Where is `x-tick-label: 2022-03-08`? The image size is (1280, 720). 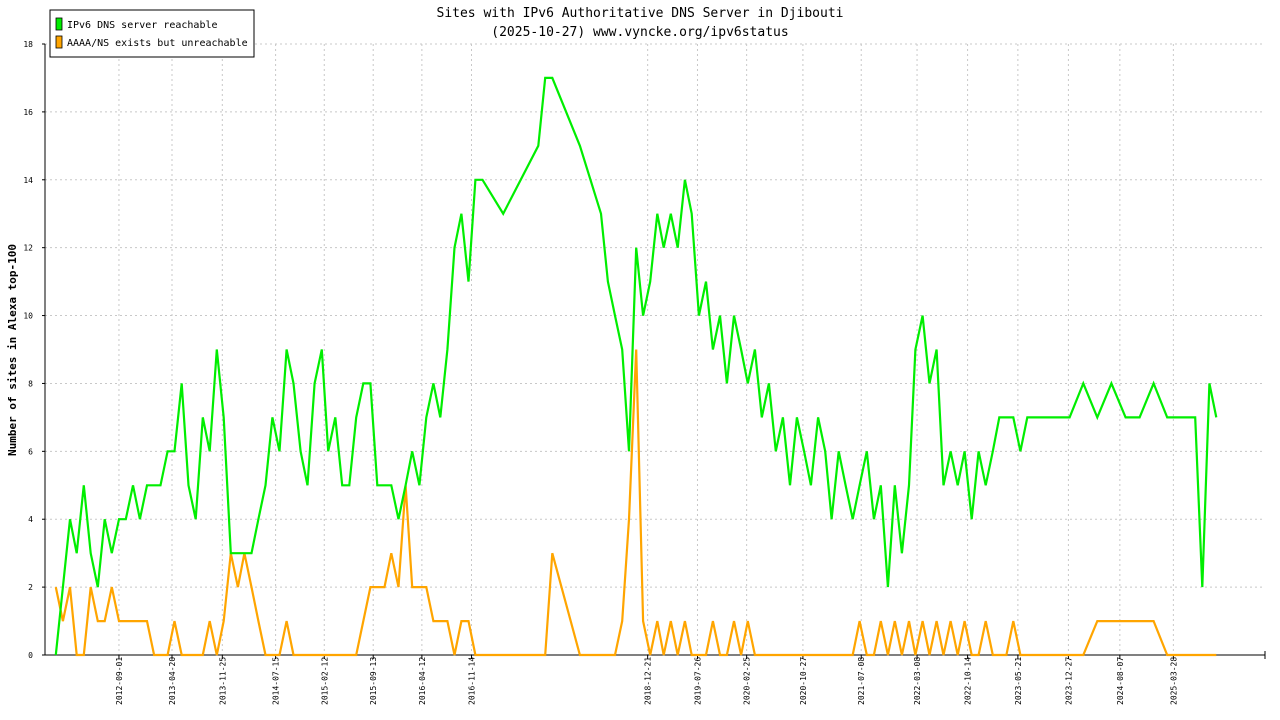 x-tick-label: 2022-03-08 is located at coordinates (917, 681).